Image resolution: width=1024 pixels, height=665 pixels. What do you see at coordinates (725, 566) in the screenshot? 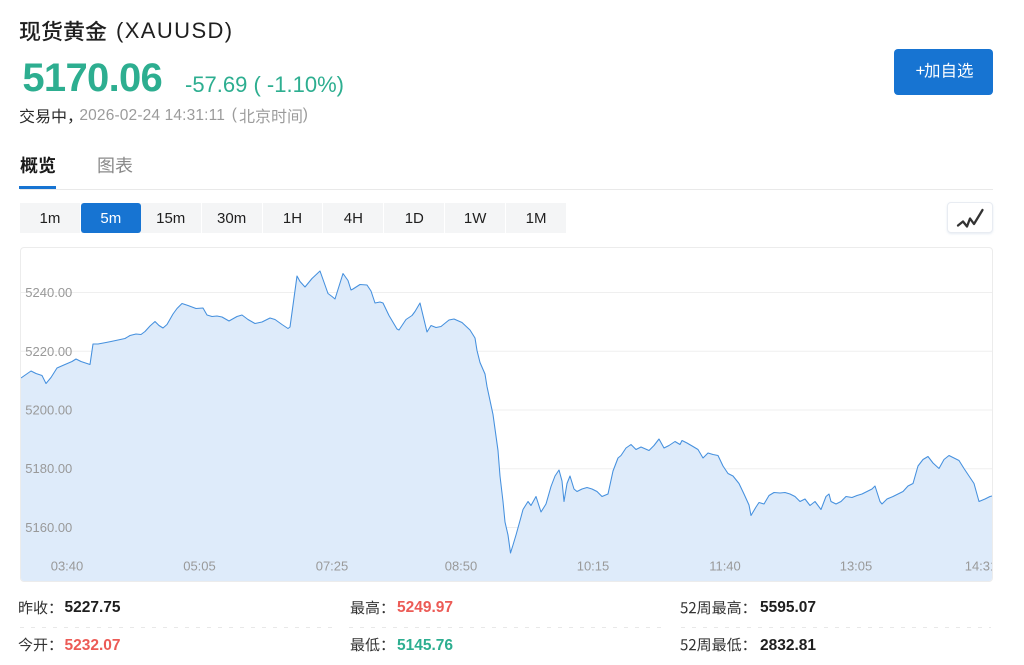
I see `svg-text: 11:40` at bounding box center [725, 566].